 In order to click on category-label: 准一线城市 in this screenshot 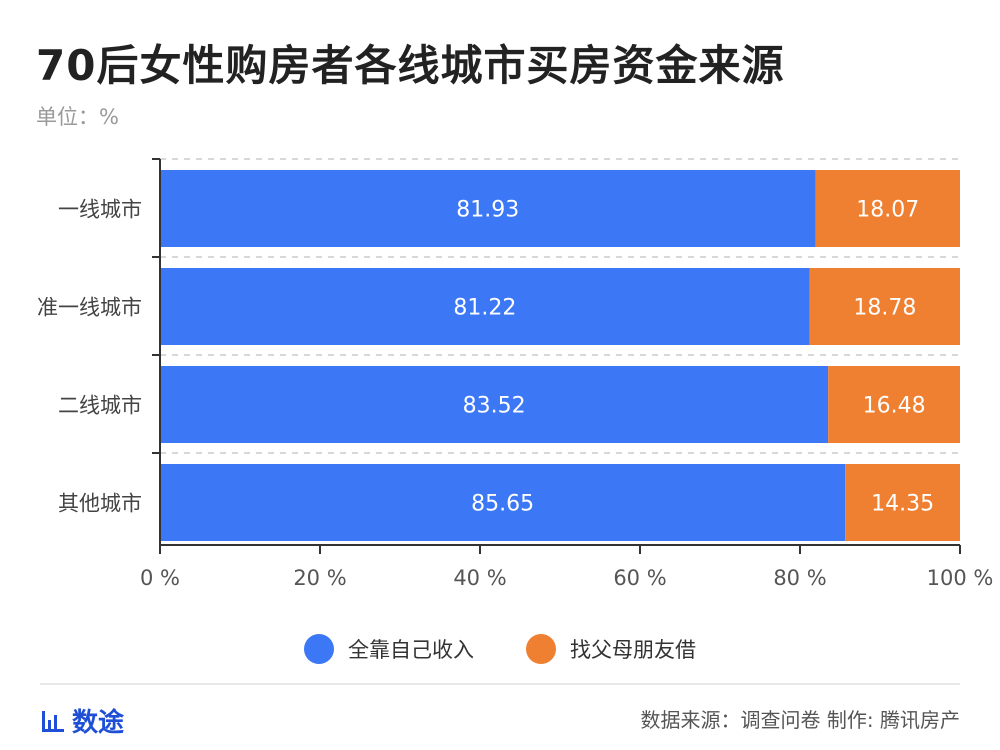, I will do `click(89, 308)`.